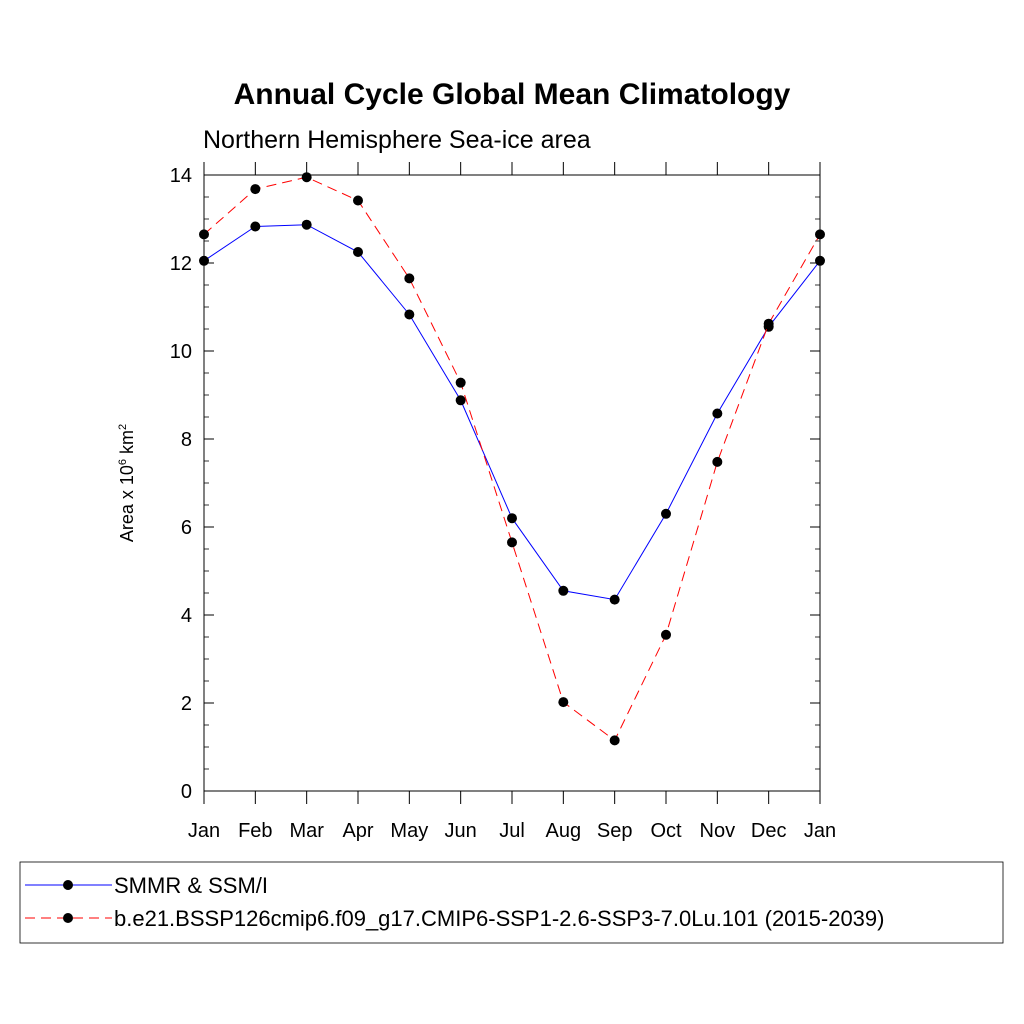  Describe the element at coordinates (512, 831) in the screenshot. I see `x-tick-label: Jul` at that location.